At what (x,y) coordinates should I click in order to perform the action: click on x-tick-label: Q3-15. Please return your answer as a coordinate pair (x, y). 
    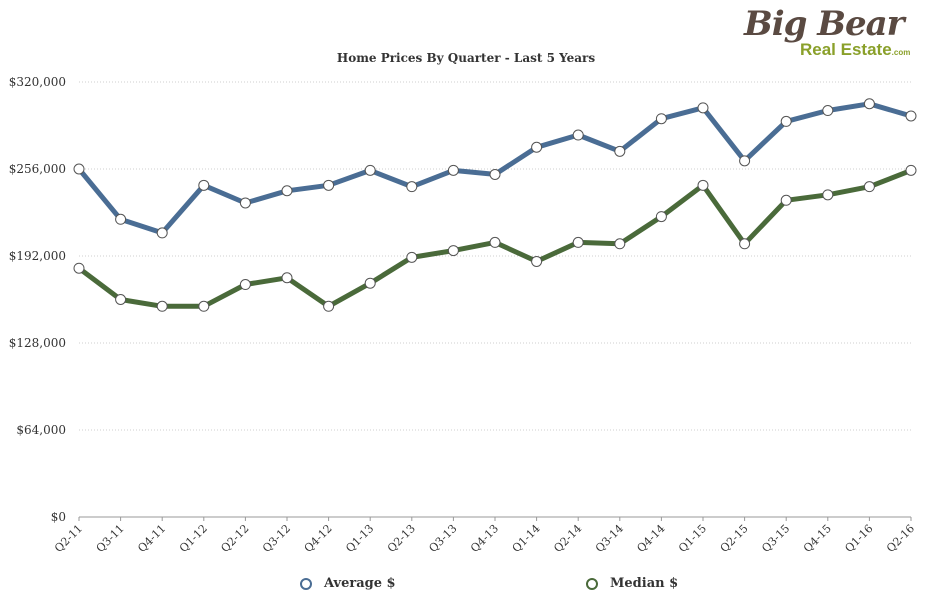
    Looking at the image, I should click on (775, 538).